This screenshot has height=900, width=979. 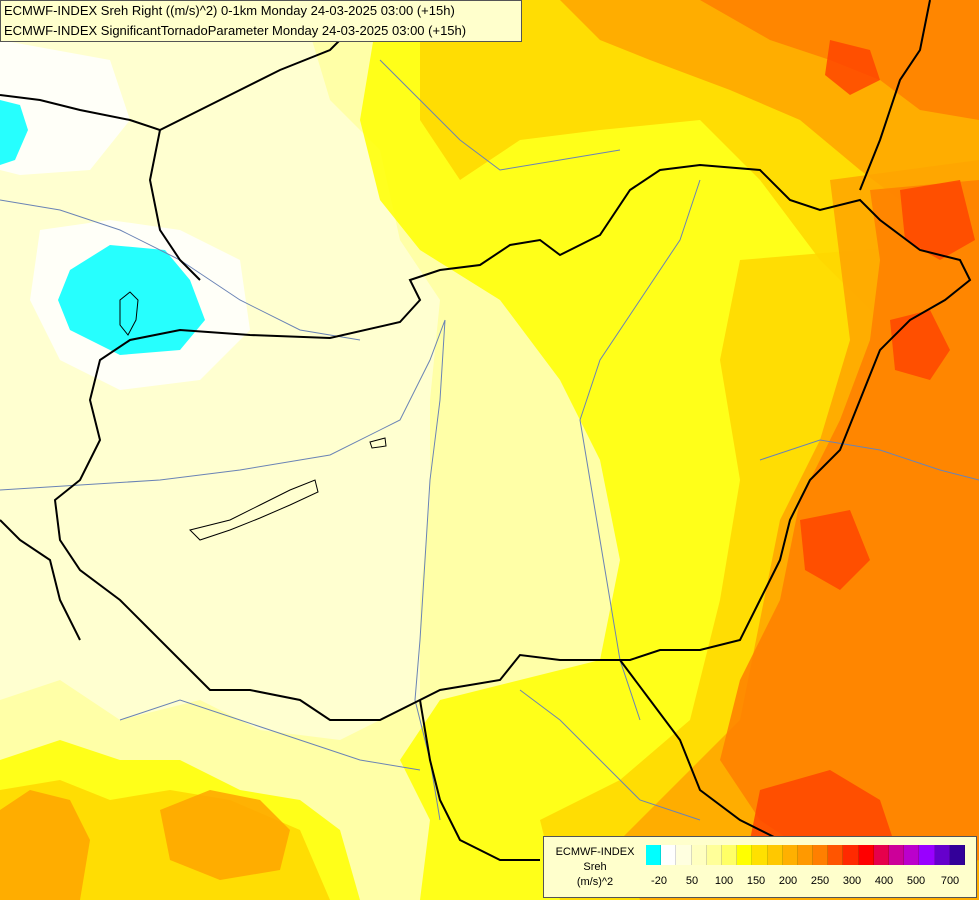 I want to click on orange-blob-south, so click(x=225, y=835).